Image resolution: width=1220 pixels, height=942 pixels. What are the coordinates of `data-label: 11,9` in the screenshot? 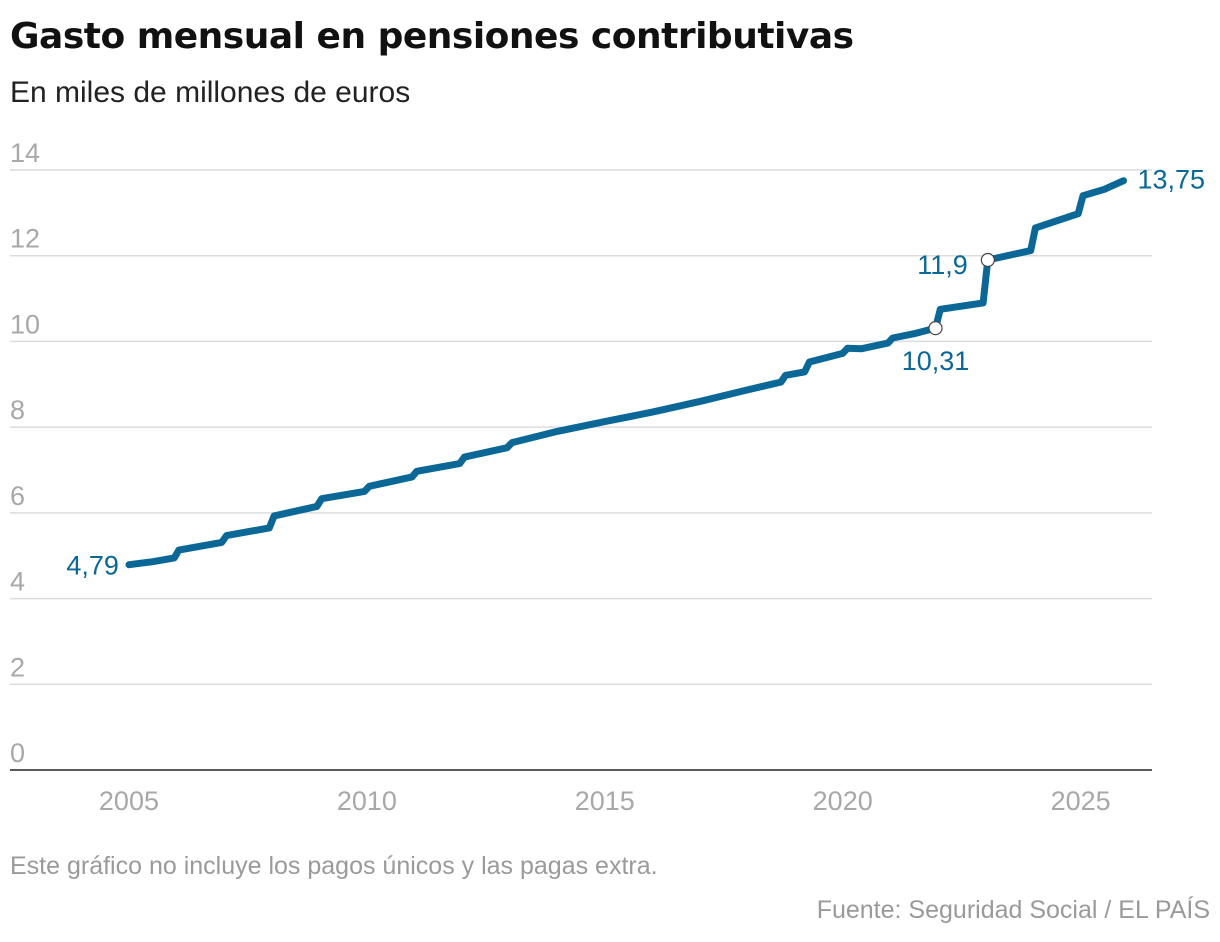 It's located at (942, 265).